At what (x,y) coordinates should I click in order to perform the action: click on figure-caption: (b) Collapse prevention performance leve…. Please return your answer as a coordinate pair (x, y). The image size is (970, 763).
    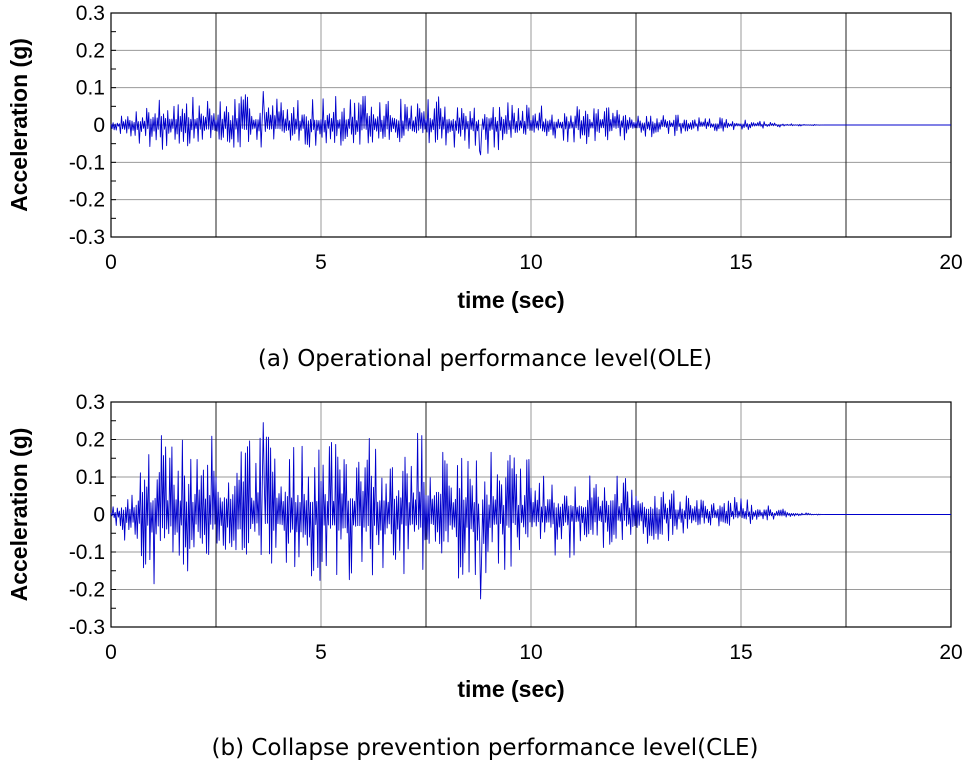
    Looking at the image, I should click on (485, 748).